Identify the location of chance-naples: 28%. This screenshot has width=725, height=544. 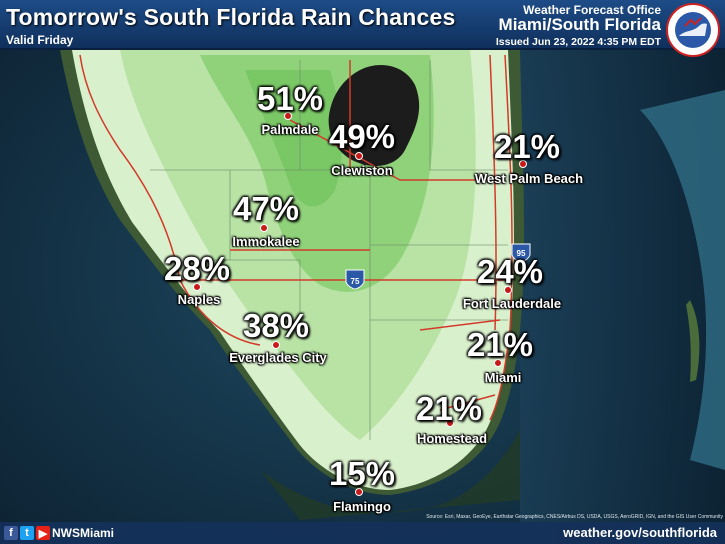
(197, 268).